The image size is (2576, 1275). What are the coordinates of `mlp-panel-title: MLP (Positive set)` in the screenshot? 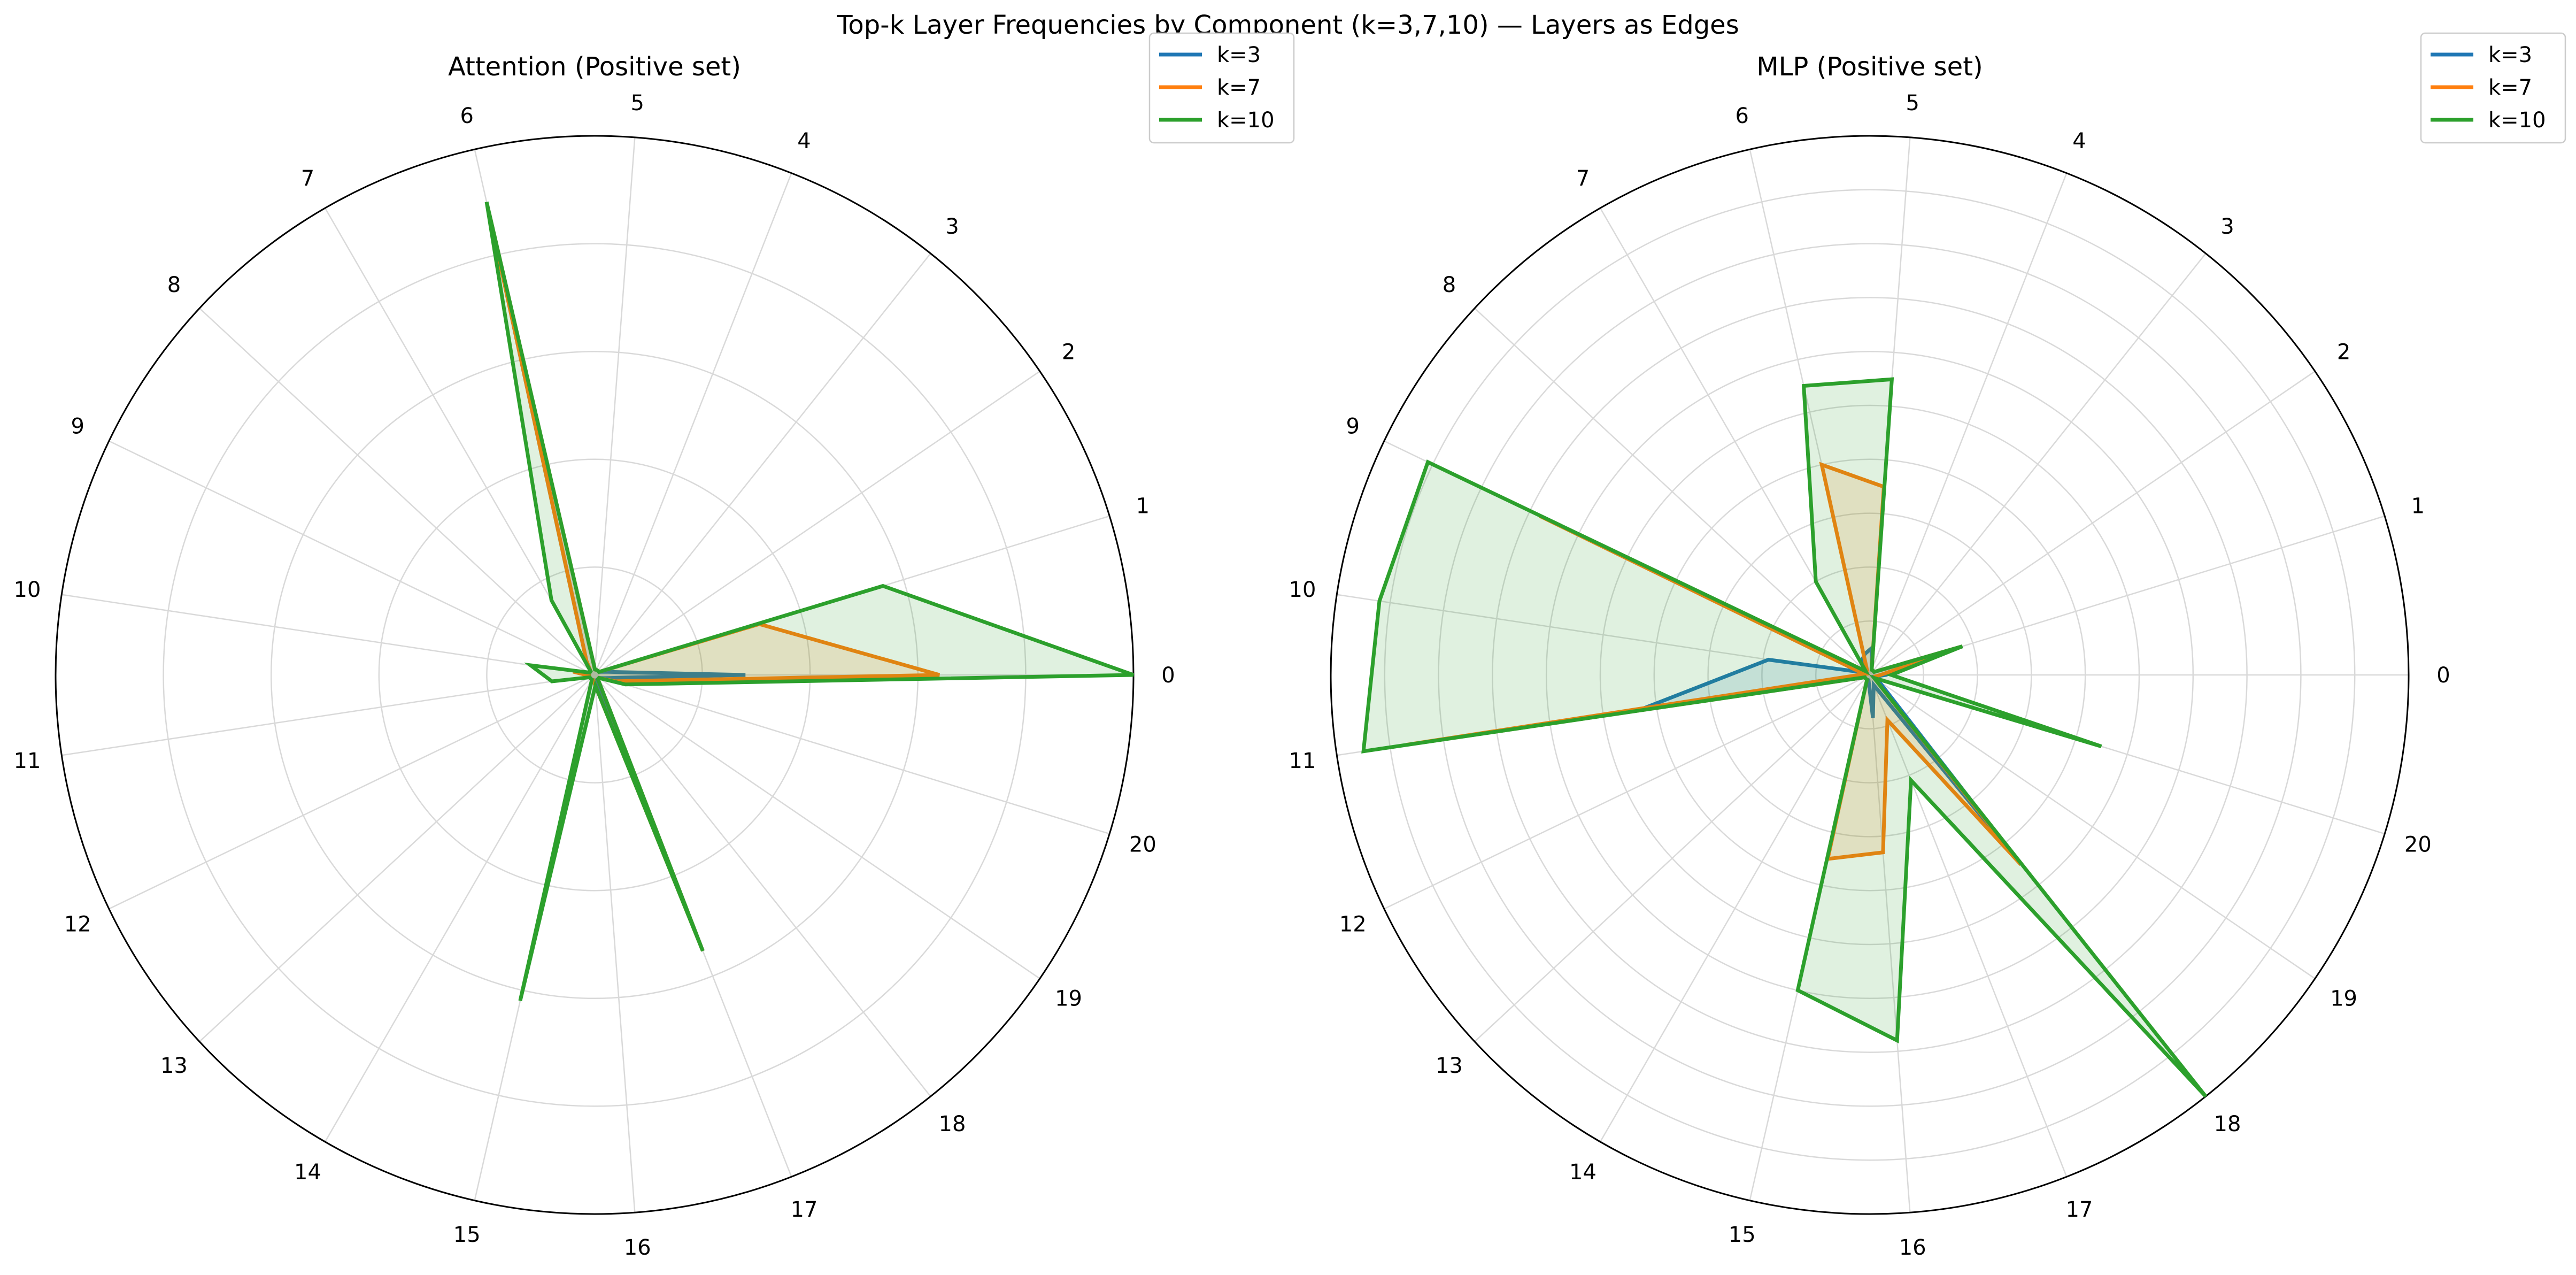 It's located at (1869, 67).